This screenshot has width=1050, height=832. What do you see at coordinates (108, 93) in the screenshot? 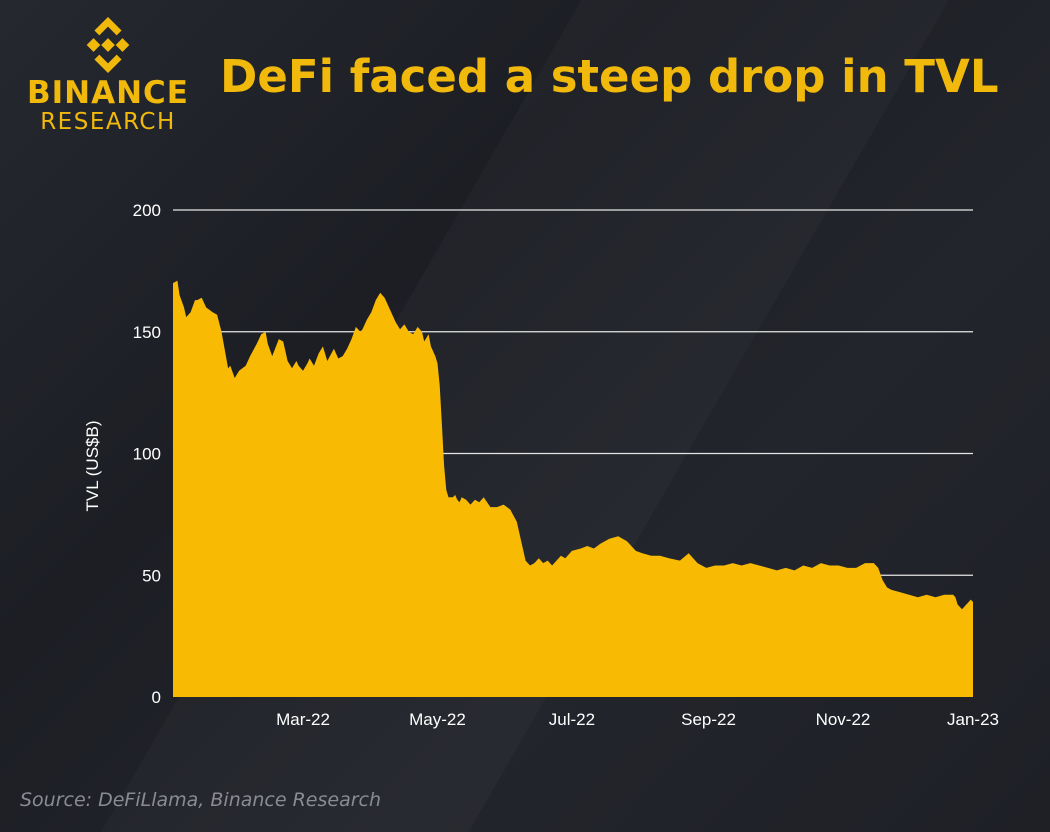
I see `logo-brand-name: BINANCE` at bounding box center [108, 93].